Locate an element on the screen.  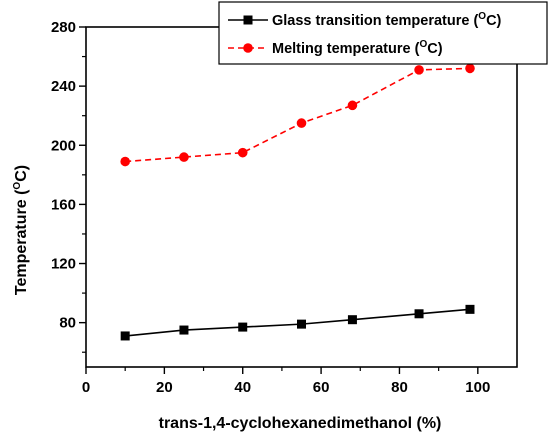
y-axis-label: Temperature (OC) is located at coordinates (21, 230).